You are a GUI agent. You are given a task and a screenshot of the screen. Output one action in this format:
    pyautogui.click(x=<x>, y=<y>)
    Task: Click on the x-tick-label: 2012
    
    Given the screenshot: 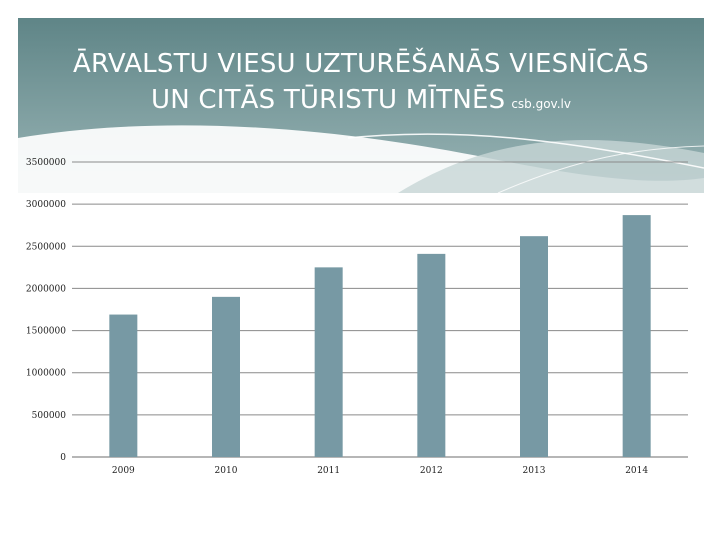 What is the action you would take?
    pyautogui.click(x=431, y=471)
    